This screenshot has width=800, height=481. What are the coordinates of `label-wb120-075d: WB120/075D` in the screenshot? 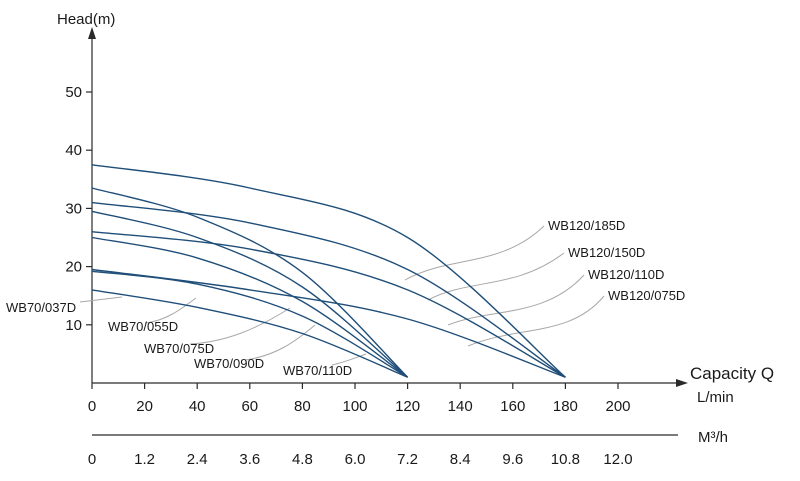 It's located at (646, 295).